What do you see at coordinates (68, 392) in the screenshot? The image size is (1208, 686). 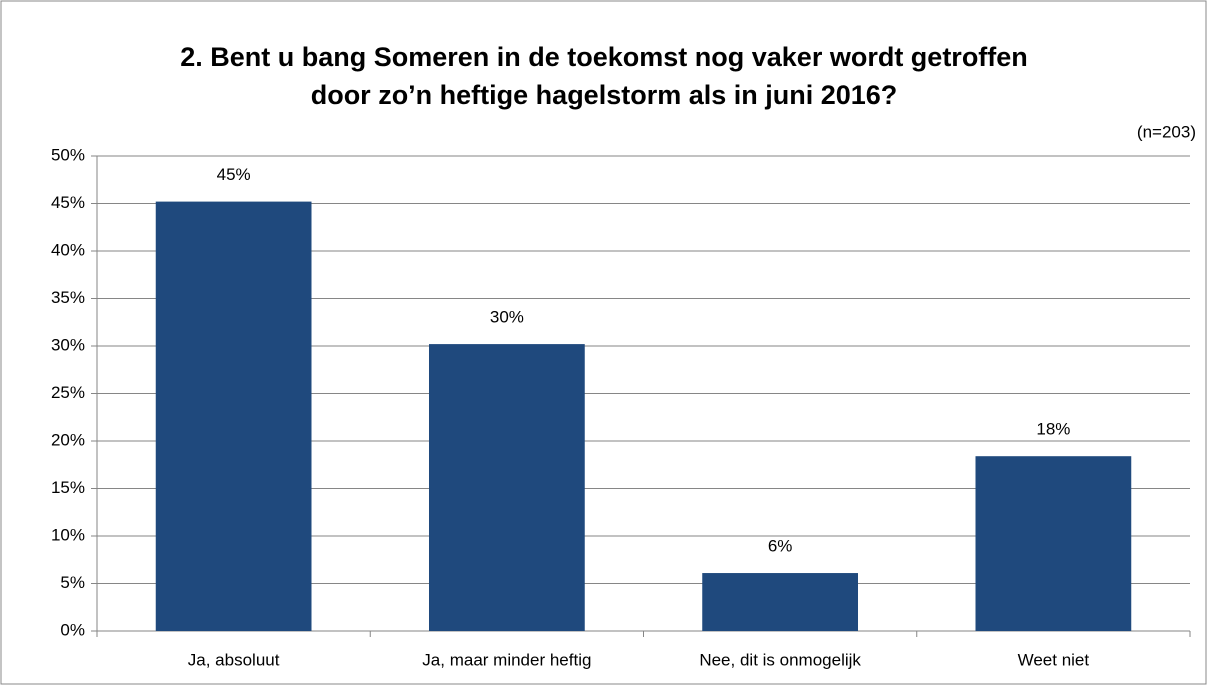 I see `y-tick-label: 25%` at bounding box center [68, 392].